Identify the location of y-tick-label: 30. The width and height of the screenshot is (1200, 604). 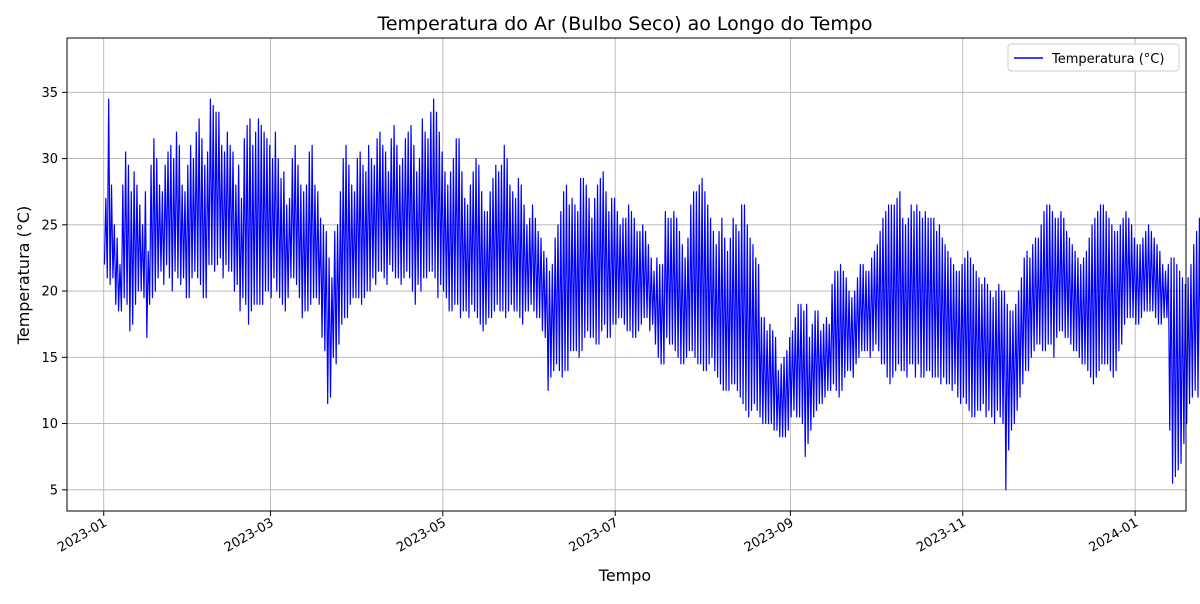
(49, 159).